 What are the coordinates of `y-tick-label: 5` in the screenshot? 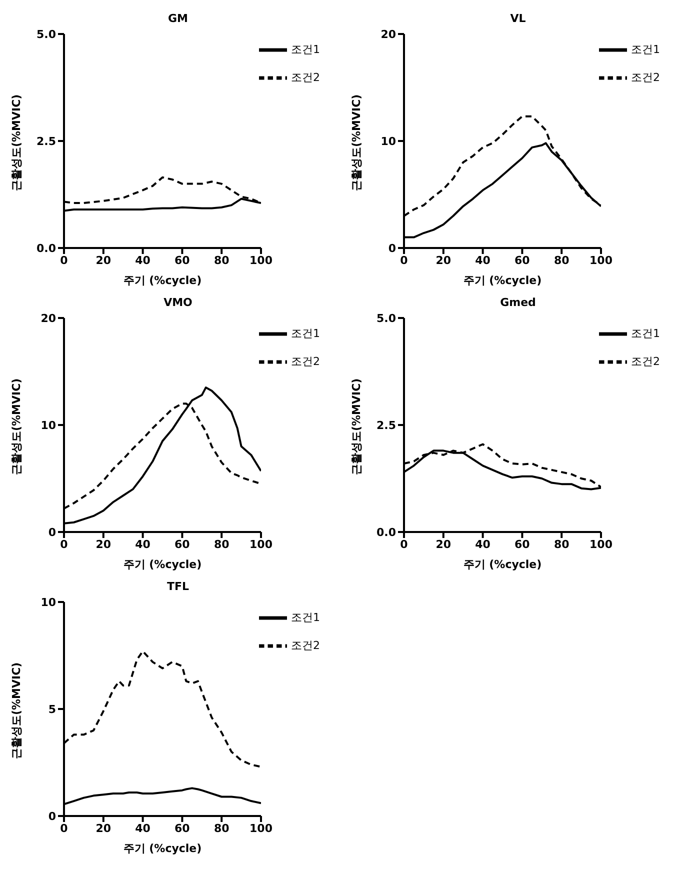 It's located at (52, 709).